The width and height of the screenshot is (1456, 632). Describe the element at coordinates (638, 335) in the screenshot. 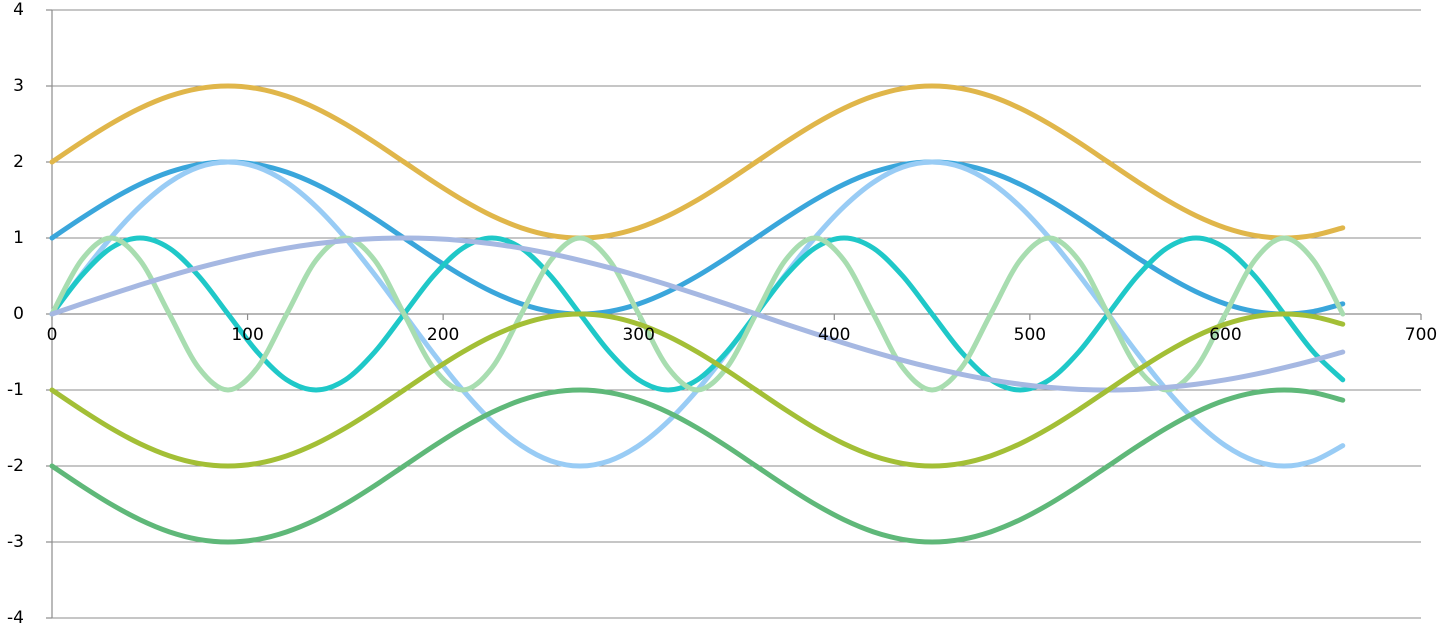

I see `x-tick-label-3: 300` at that location.